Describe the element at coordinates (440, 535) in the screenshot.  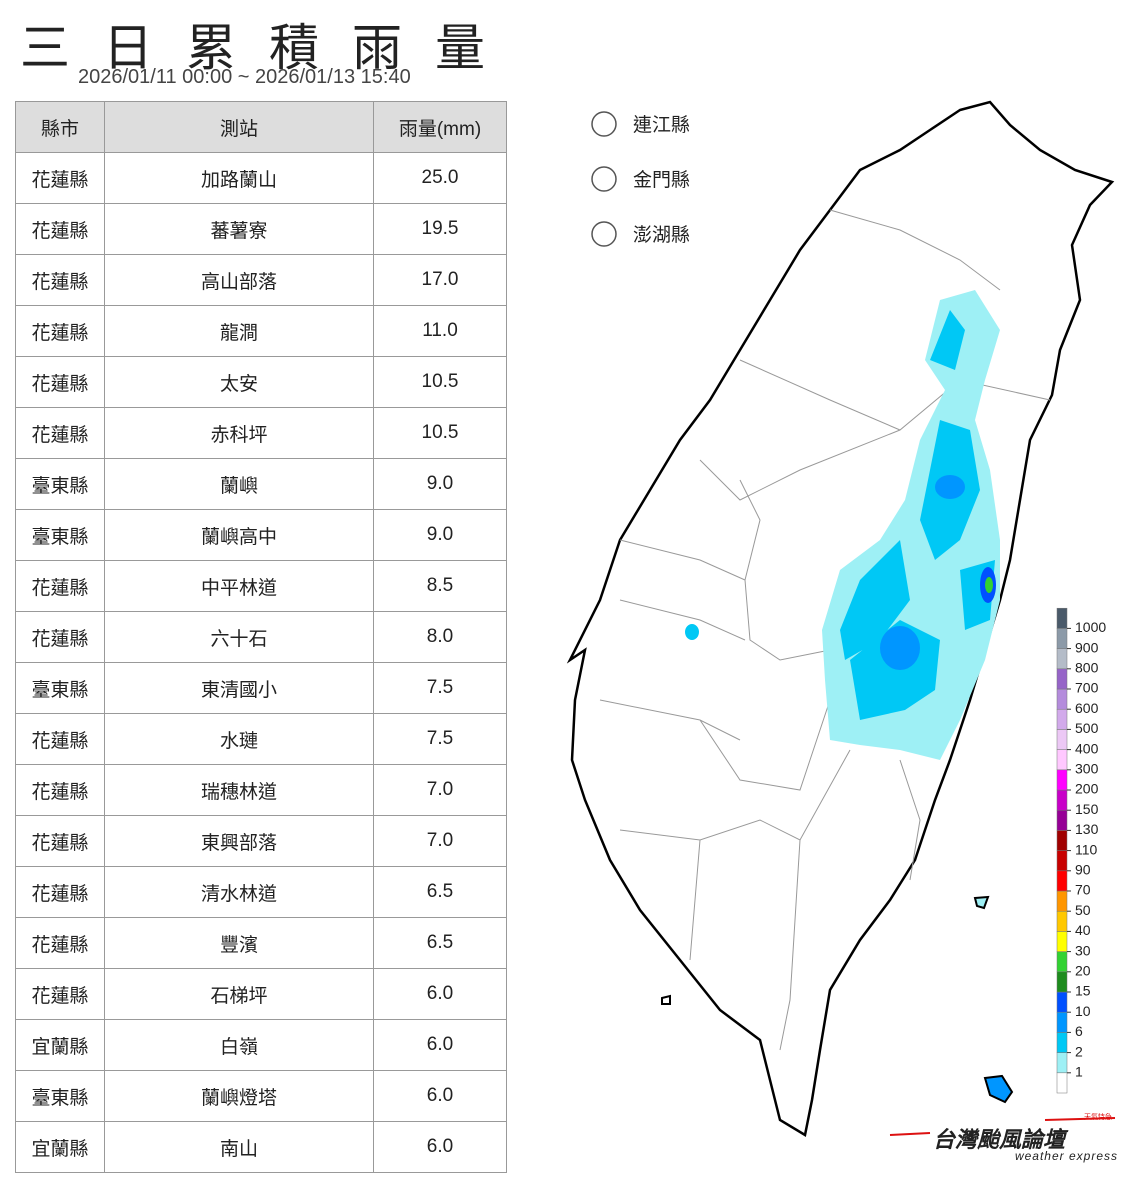
I see `rainfall: 9.0` at that location.